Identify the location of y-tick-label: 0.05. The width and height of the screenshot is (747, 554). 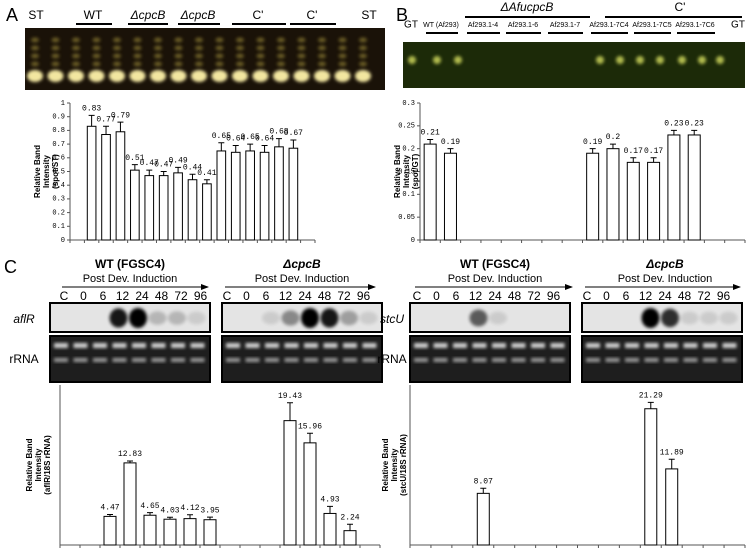
(406, 218).